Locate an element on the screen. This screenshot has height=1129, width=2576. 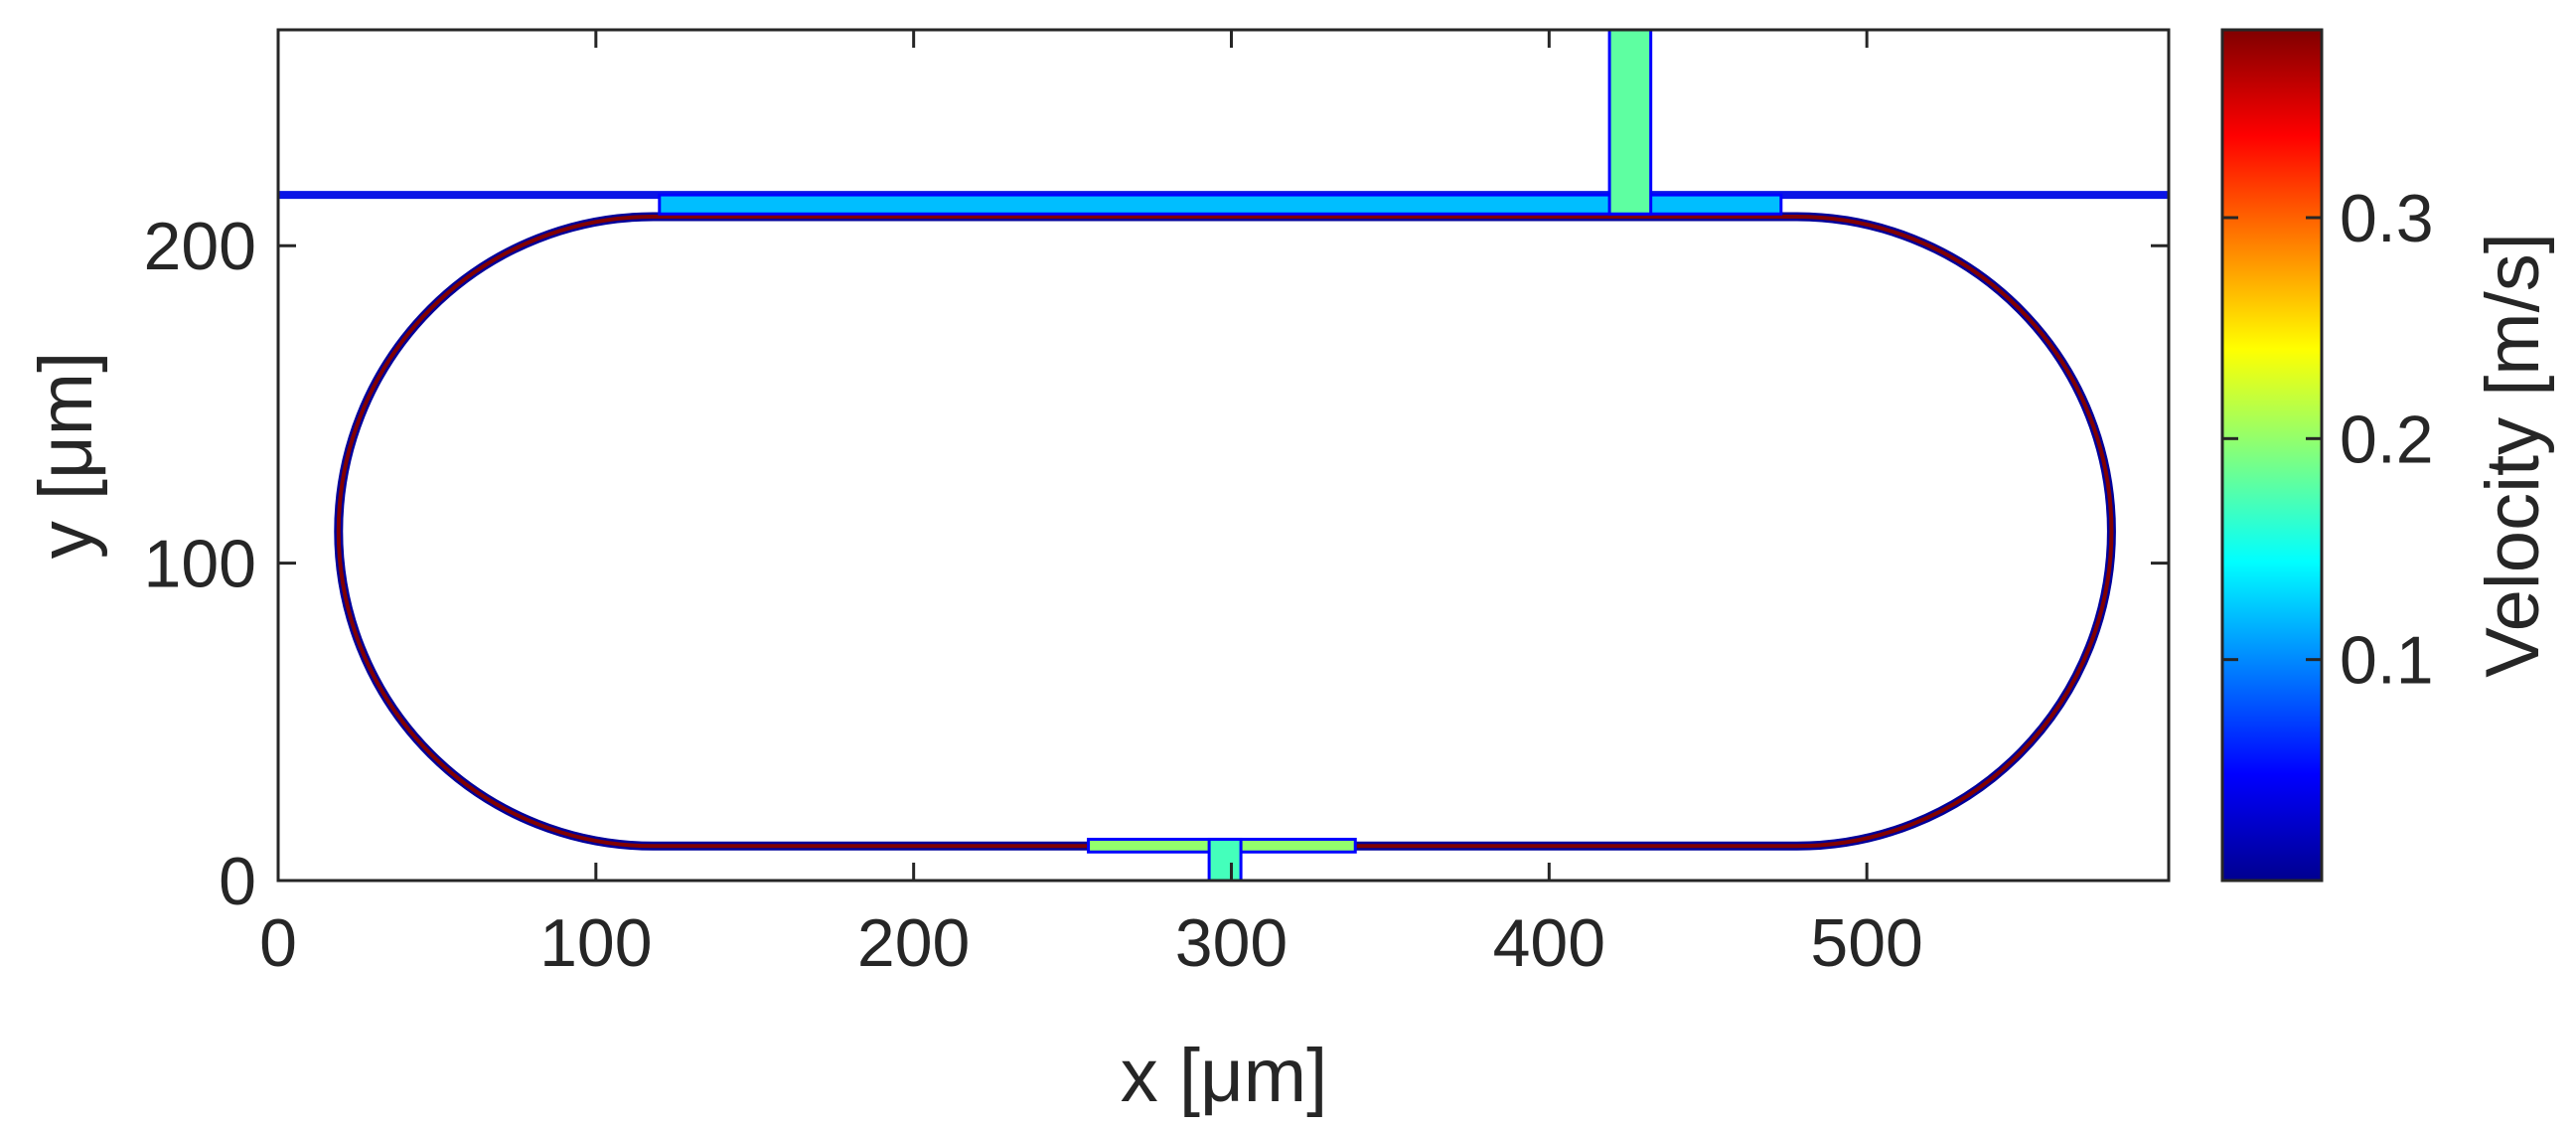
x-axis-title: x [μm] is located at coordinates (1224, 1076).